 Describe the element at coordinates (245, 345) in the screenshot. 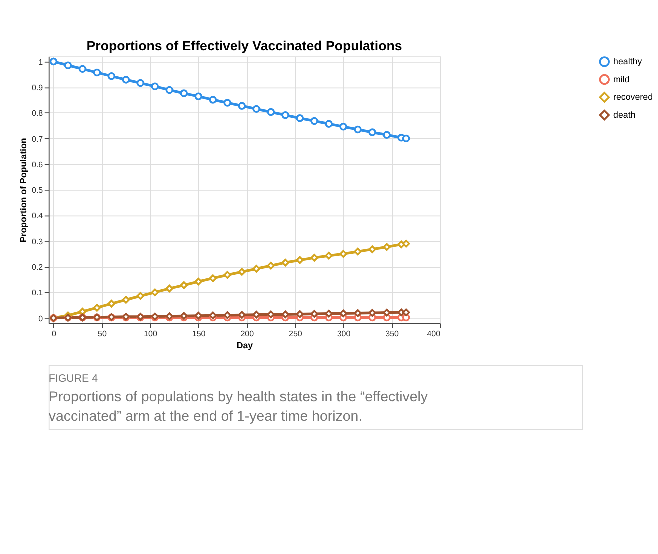

I see `x-axis-title: Day` at that location.